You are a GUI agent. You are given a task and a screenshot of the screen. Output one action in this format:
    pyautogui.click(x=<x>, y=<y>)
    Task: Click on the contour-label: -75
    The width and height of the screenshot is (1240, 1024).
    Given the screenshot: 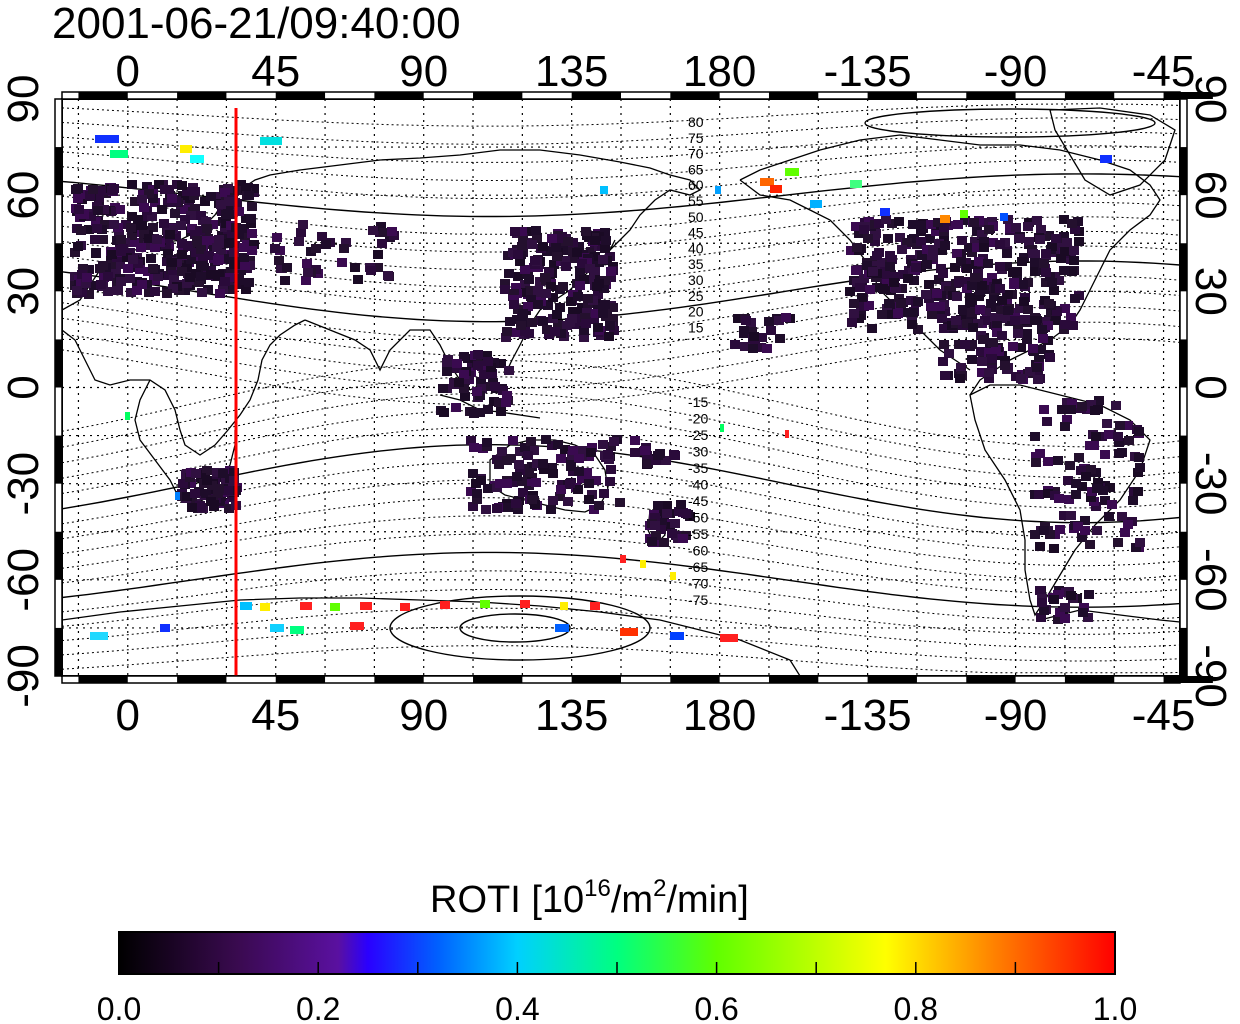 What is the action you would take?
    pyautogui.click(x=698, y=600)
    